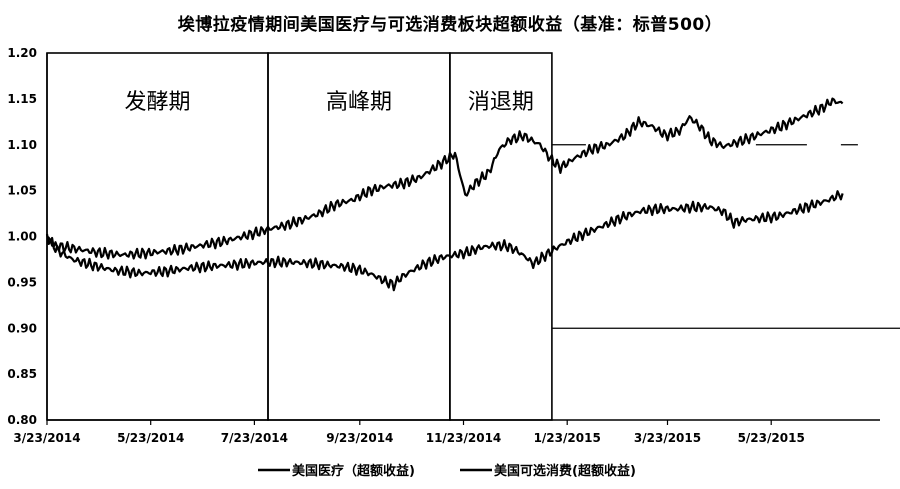 This screenshot has height=489, width=900. I want to click on x-tick-label: 9/23/2014, so click(359, 438).